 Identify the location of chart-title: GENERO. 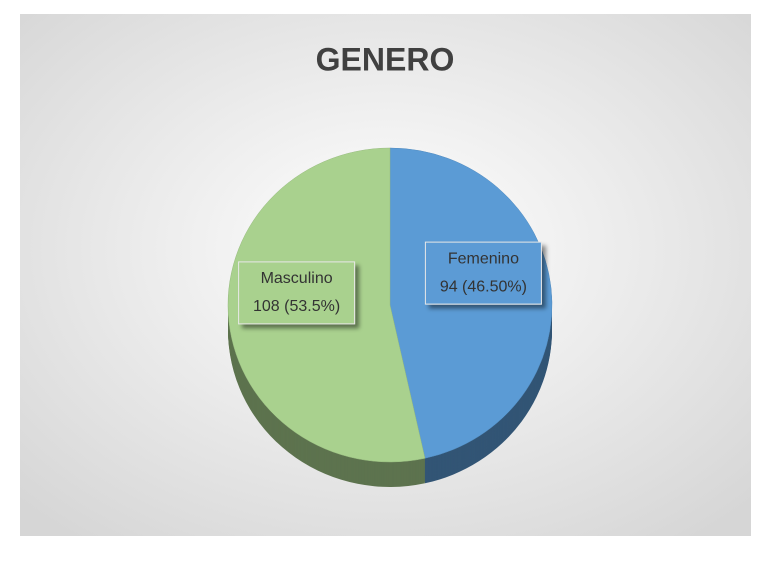
(385, 59).